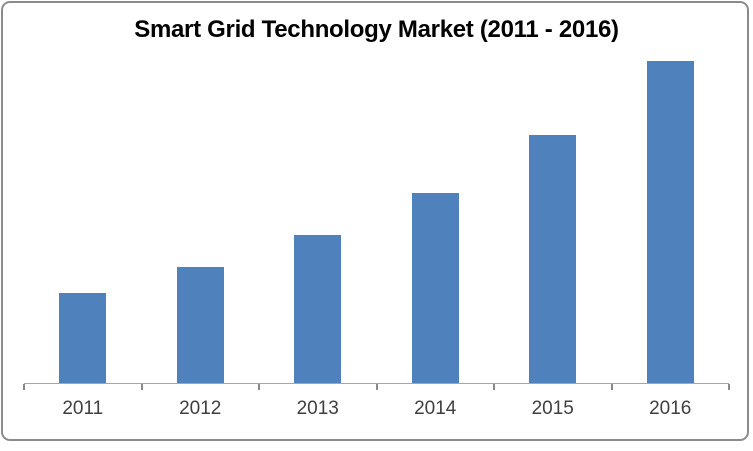 The height and width of the screenshot is (451, 753). What do you see at coordinates (670, 408) in the screenshot?
I see `x-axis-label-2016: 2016` at bounding box center [670, 408].